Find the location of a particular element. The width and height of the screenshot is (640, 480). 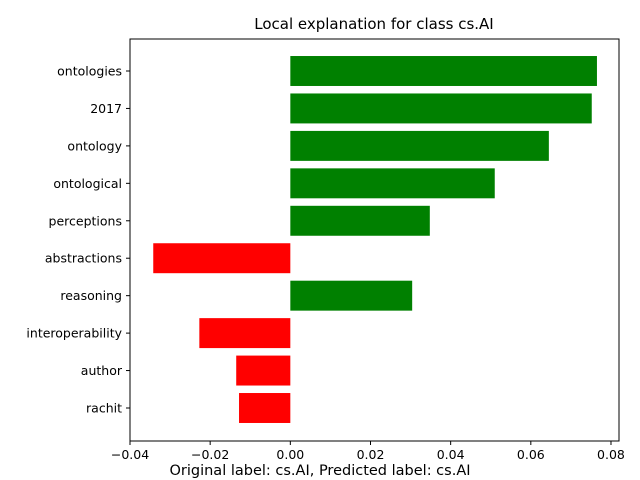

x-tick-label: 0.02 is located at coordinates (371, 454).